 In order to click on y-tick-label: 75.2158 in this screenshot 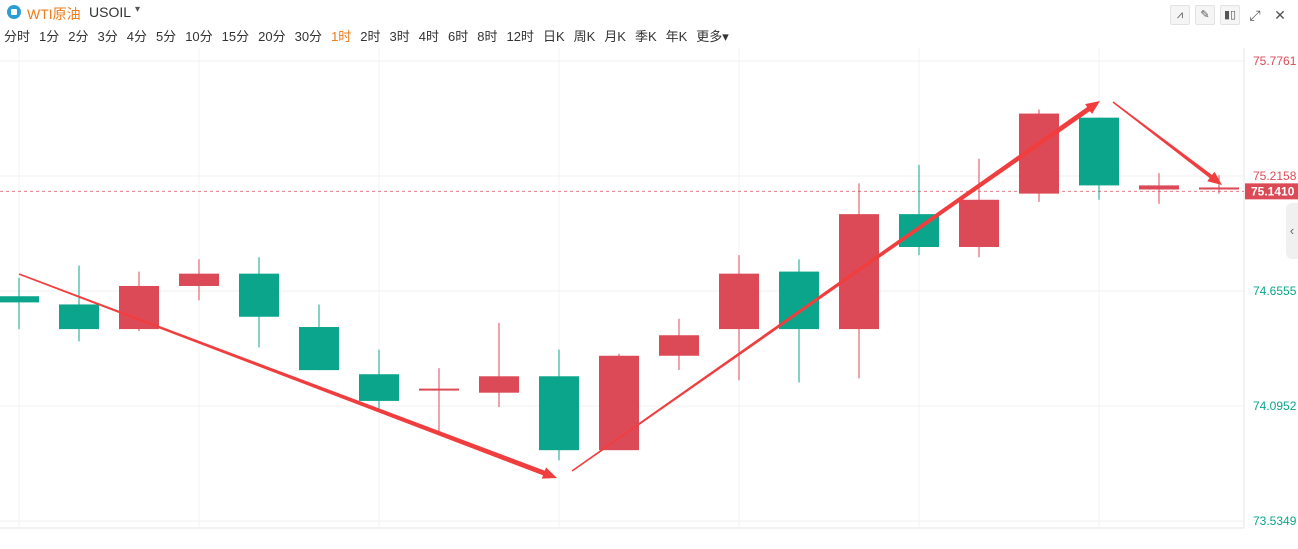, I will do `click(1275, 176)`.